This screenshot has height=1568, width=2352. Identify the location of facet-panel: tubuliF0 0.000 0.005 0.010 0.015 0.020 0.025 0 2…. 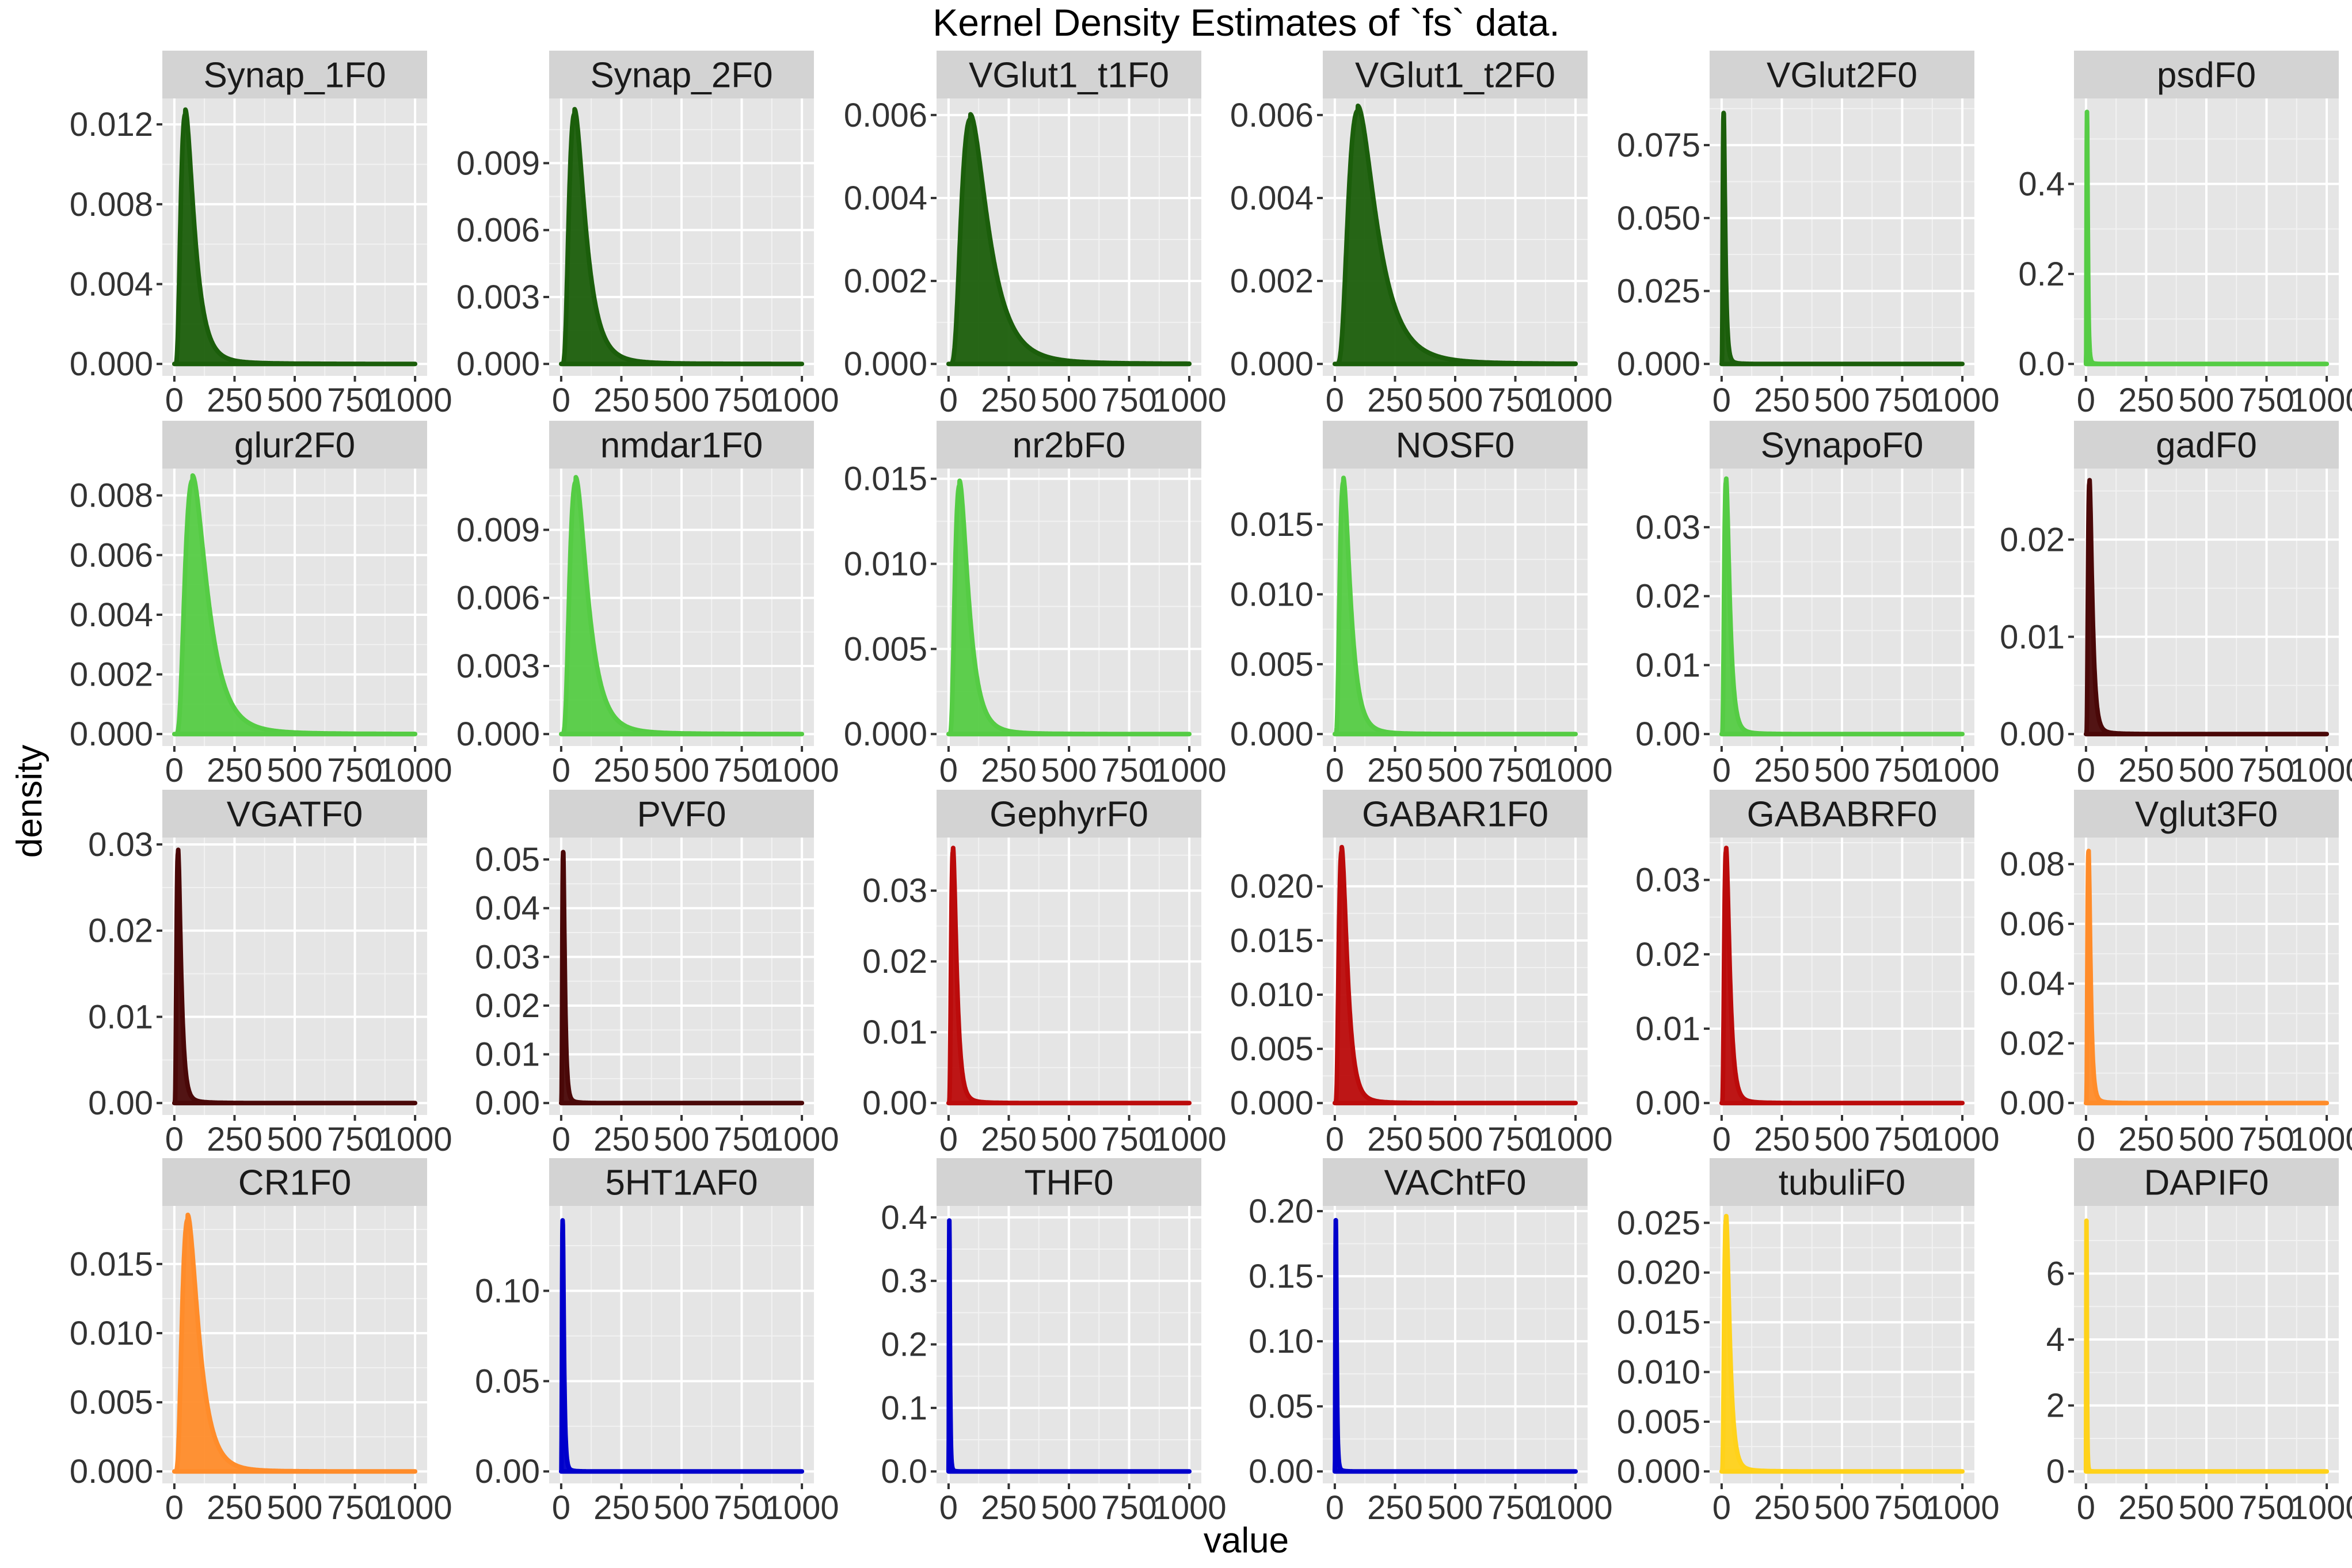
(1808, 1343).